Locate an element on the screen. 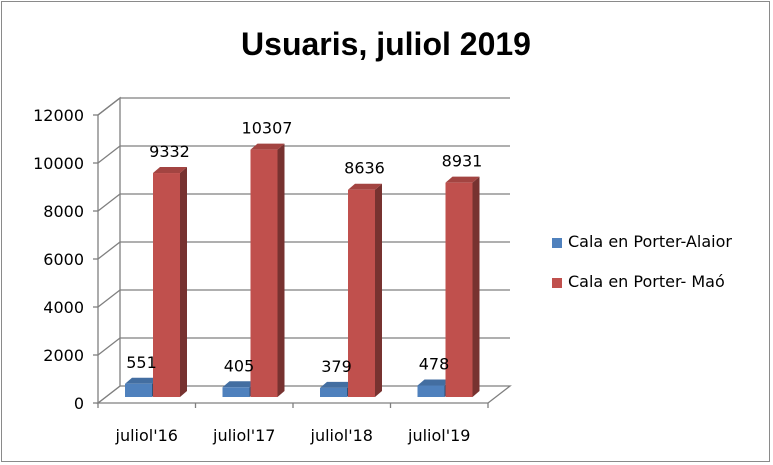 Image resolution: width=773 pixels, height=465 pixels. y-tick-label: 0 is located at coordinates (79, 403).